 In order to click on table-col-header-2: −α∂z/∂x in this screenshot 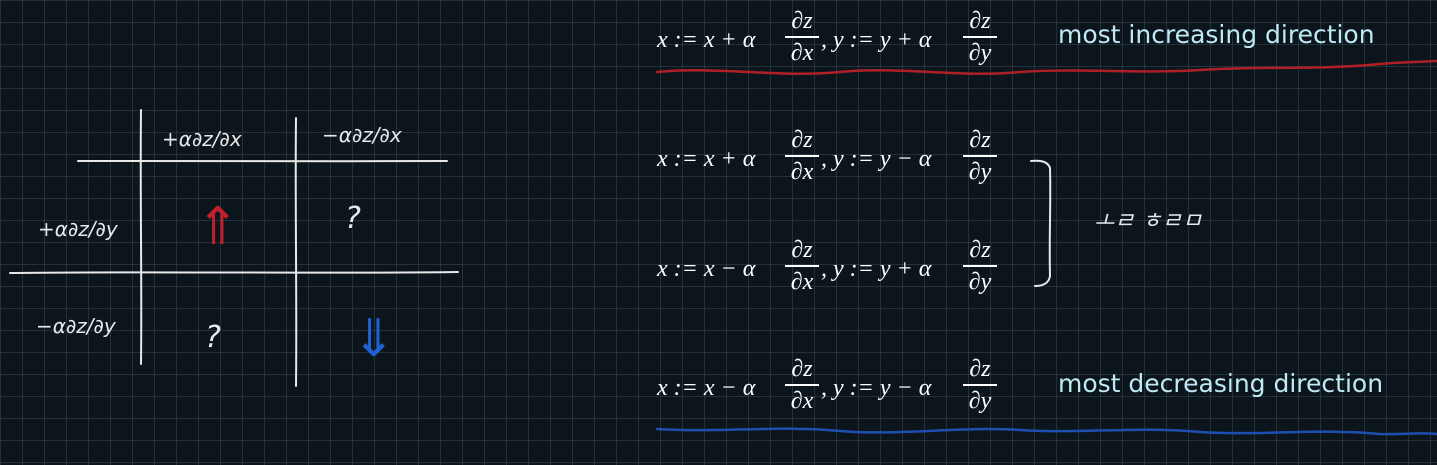, I will do `click(362, 135)`.